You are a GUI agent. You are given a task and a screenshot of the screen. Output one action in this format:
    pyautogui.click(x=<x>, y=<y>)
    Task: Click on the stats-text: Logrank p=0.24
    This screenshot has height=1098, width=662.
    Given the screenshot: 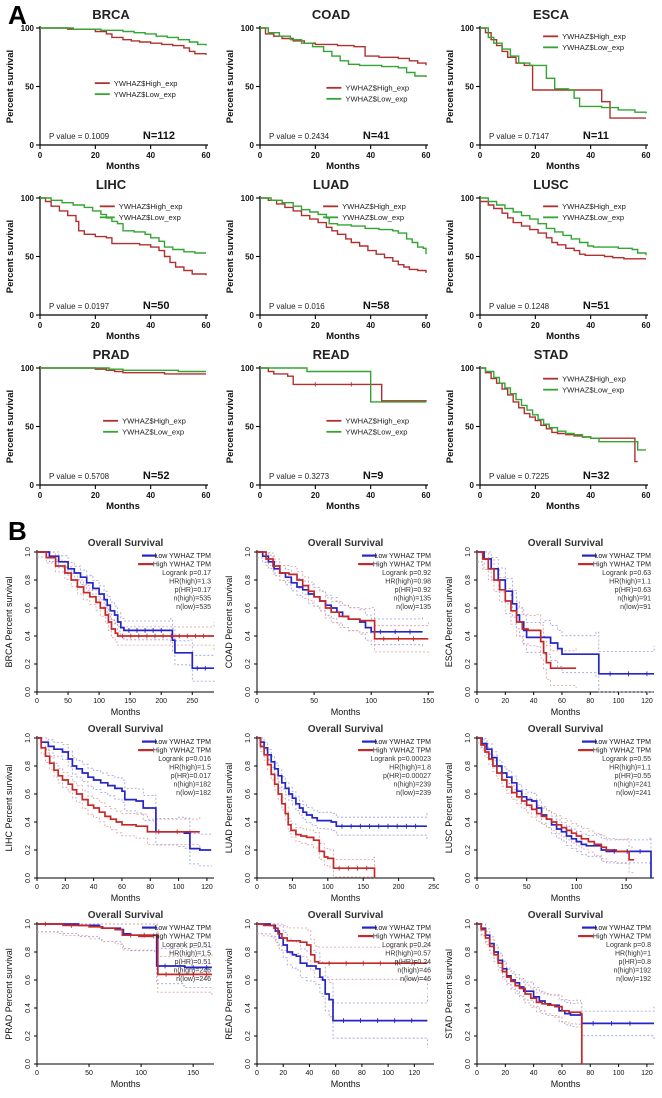 What is the action you would take?
    pyautogui.click(x=406, y=945)
    